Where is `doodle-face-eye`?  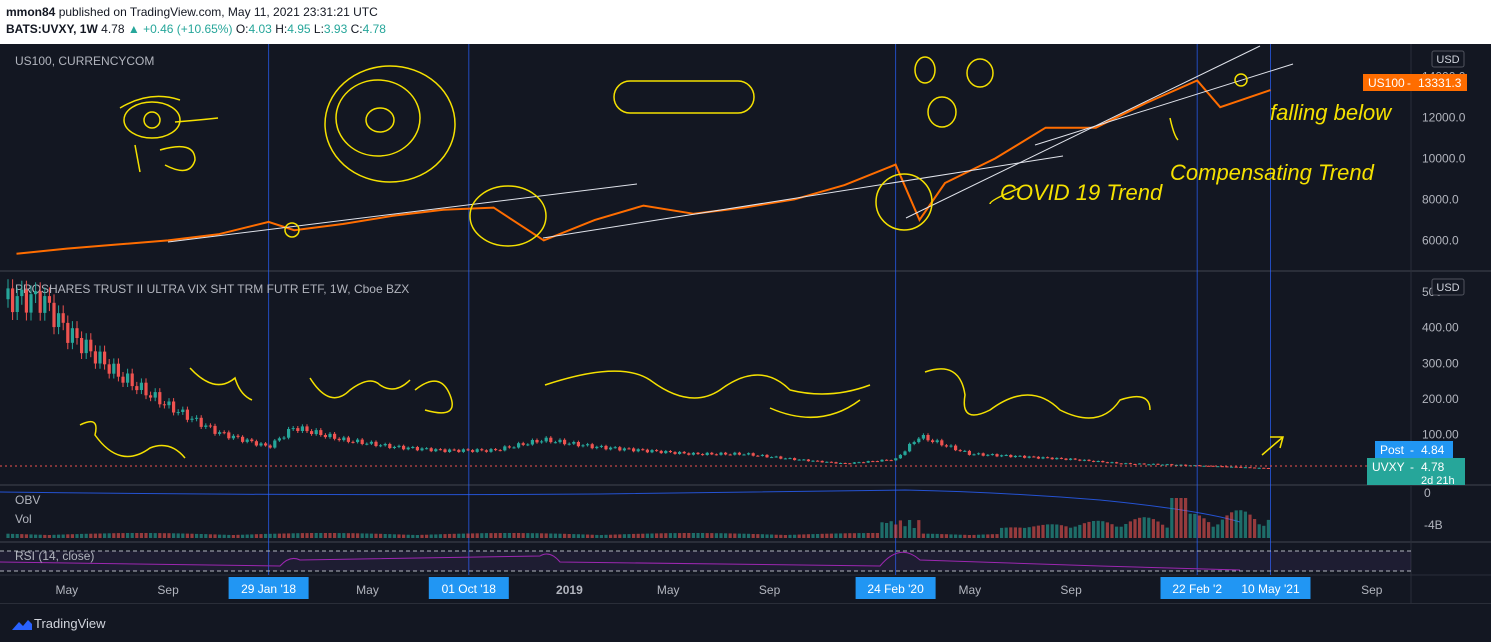 doodle-face-eye is located at coordinates (980, 73).